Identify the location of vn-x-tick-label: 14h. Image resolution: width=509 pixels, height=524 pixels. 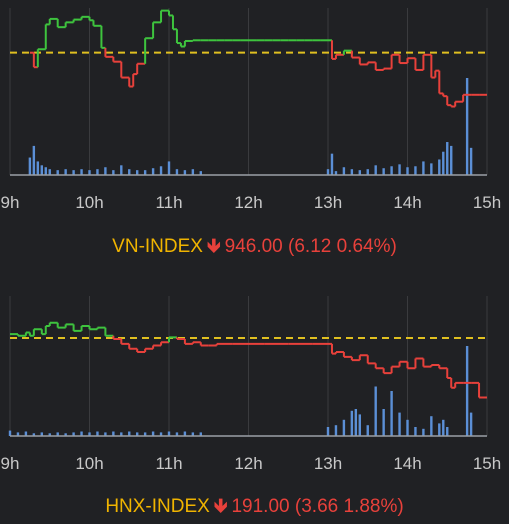
(407, 202).